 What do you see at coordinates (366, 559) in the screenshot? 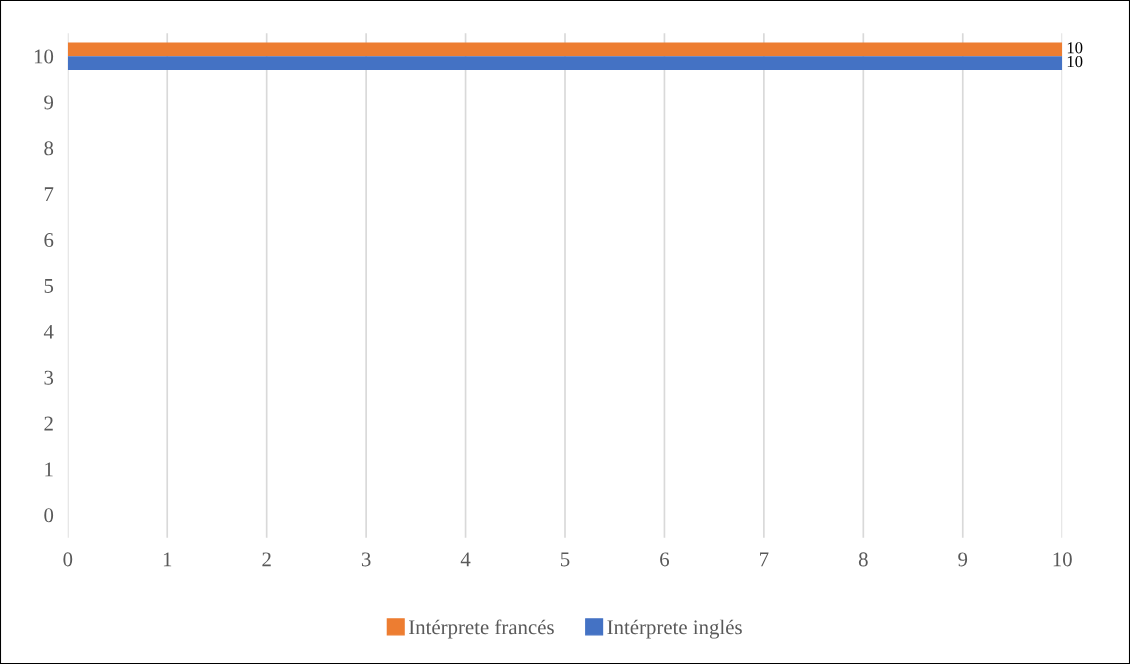
I see `x-tick-label: 3` at bounding box center [366, 559].